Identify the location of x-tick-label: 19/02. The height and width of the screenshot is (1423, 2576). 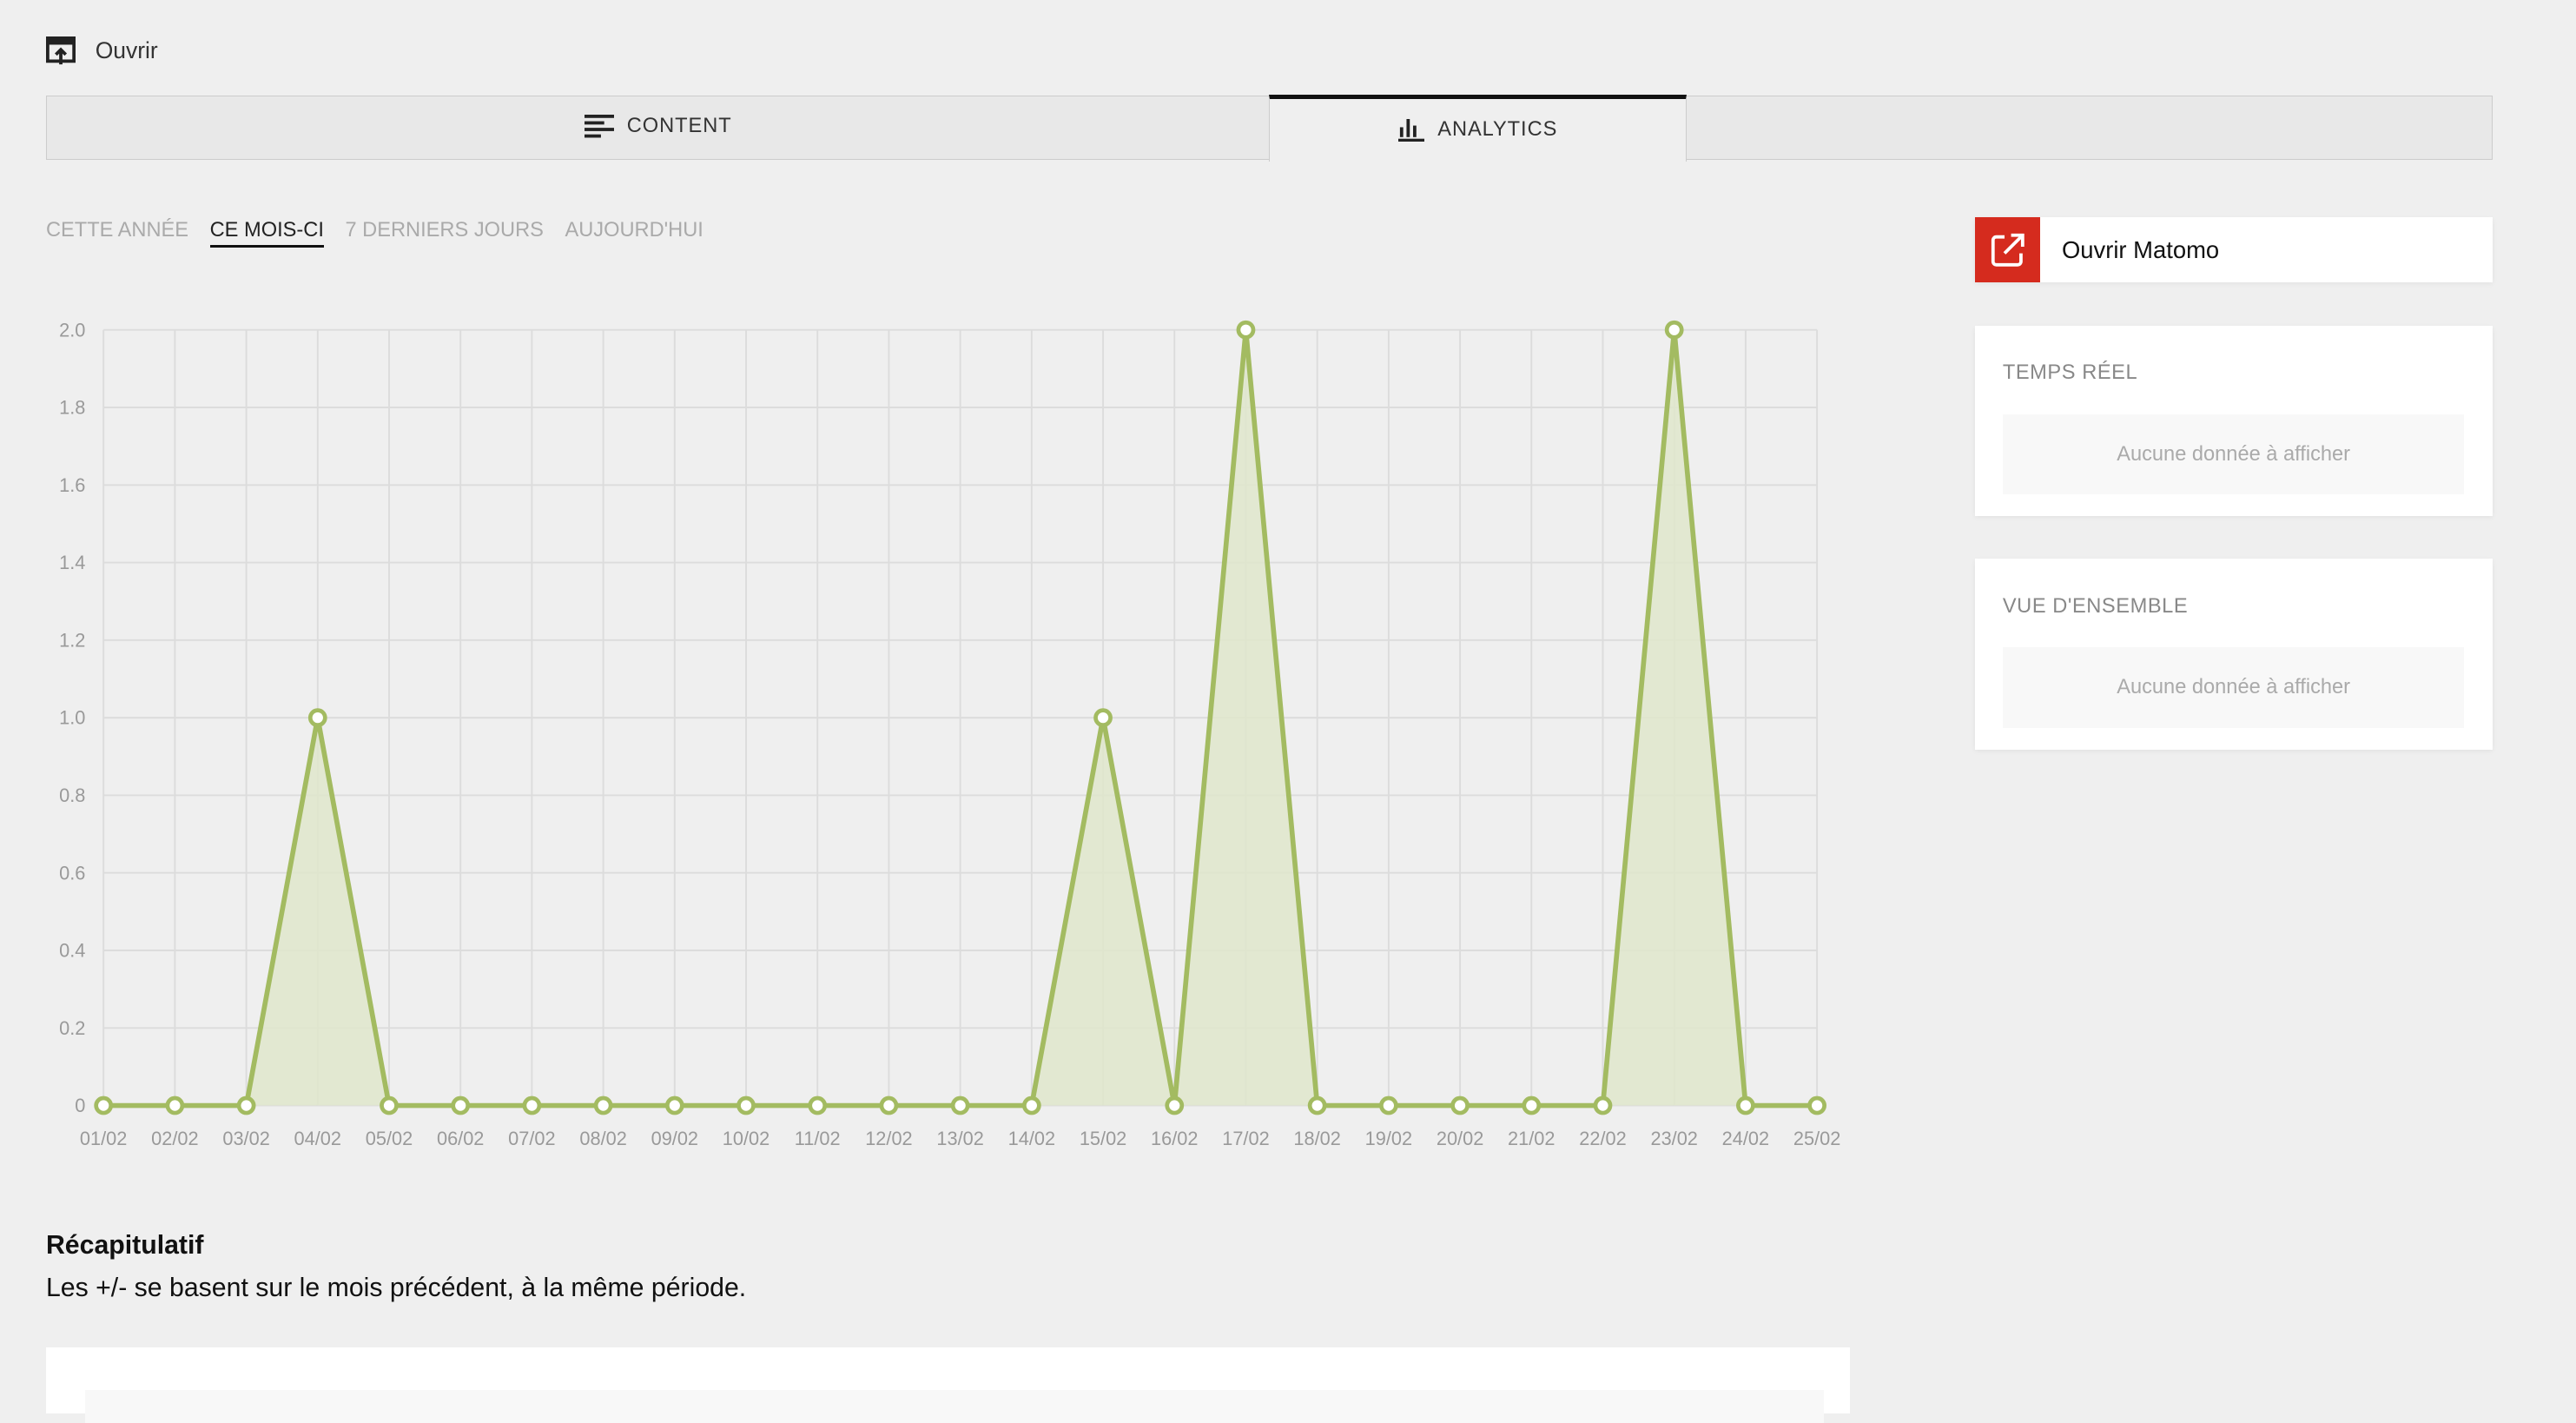
(1388, 1138).